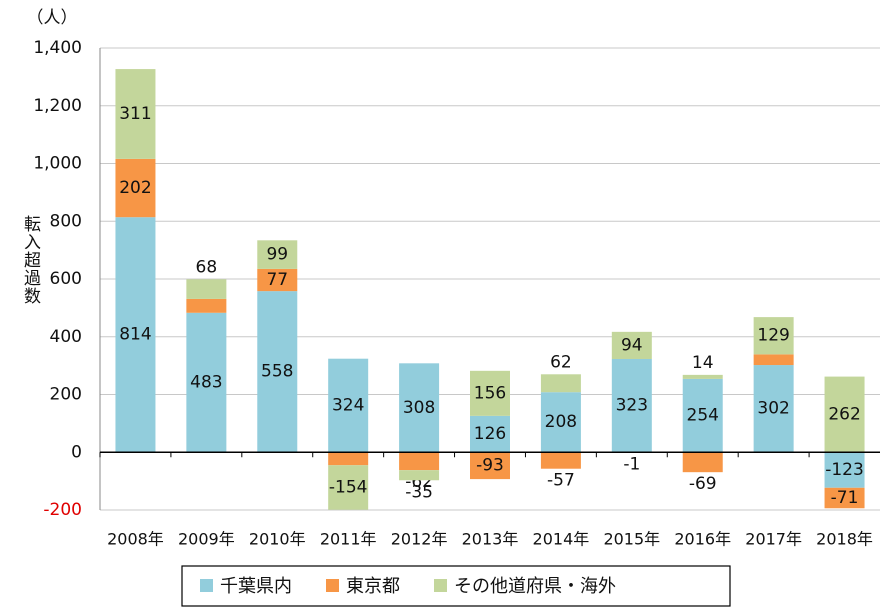 The image size is (890, 610). Describe the element at coordinates (277, 539) in the screenshot. I see `x-tick-label: 2010年` at that location.